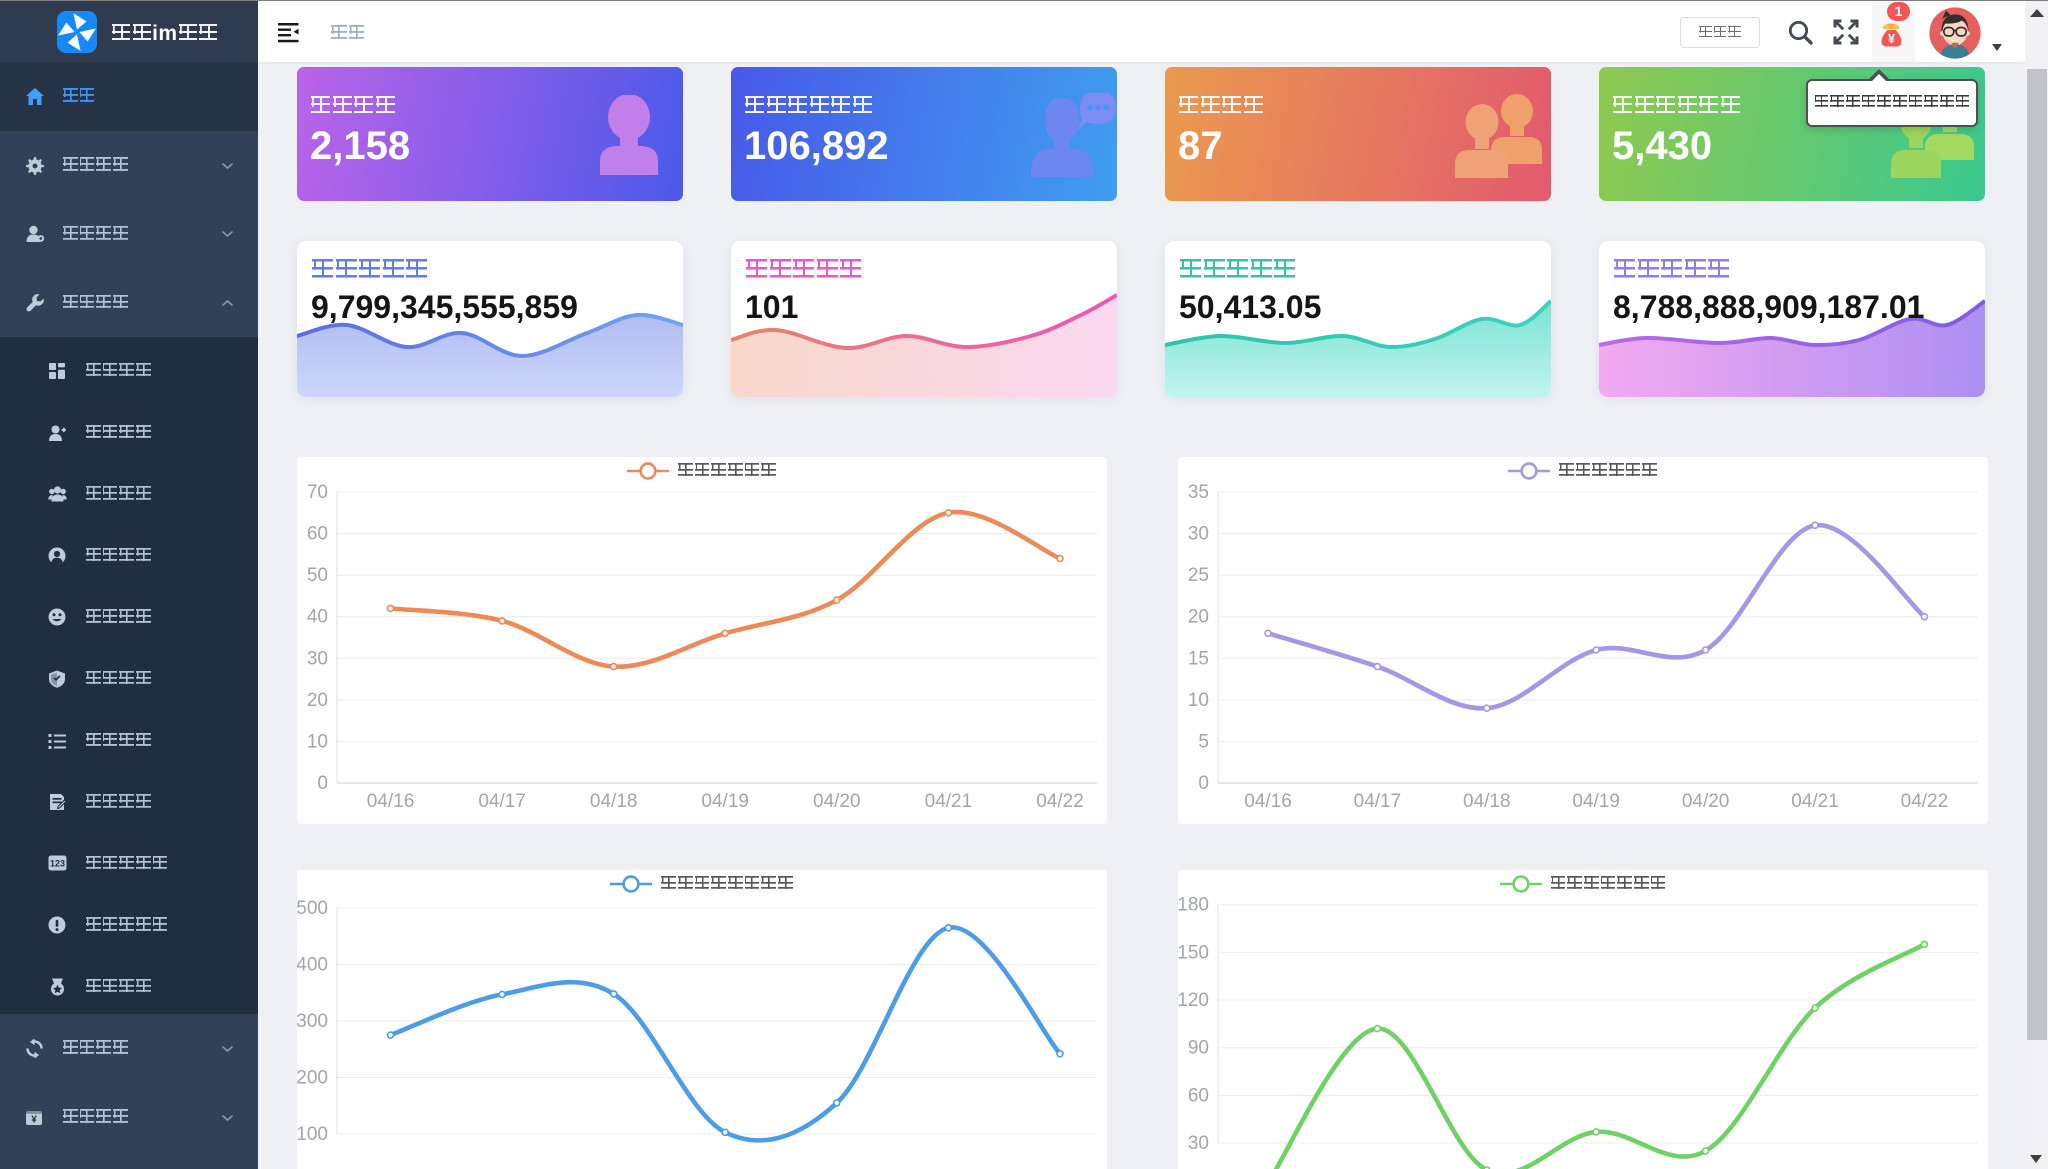 This screenshot has height=1169, width=2048. What do you see at coordinates (1193, 1000) in the screenshot?
I see `svg-text: 120` at bounding box center [1193, 1000].